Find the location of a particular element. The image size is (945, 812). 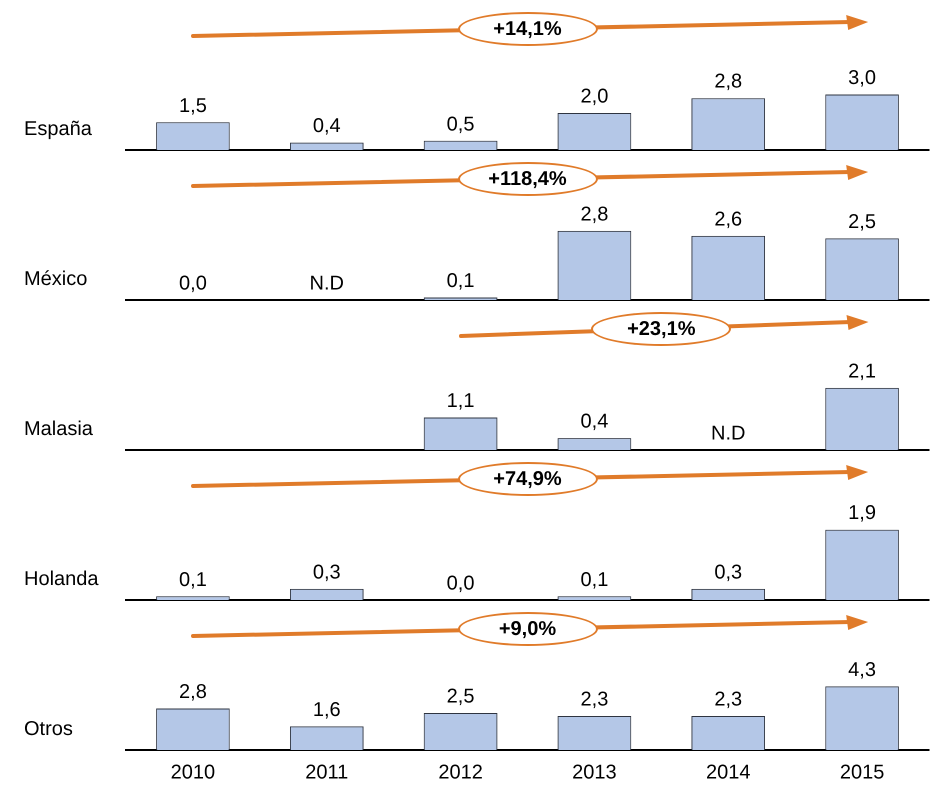

data-label: 3,0 is located at coordinates (862, 78).